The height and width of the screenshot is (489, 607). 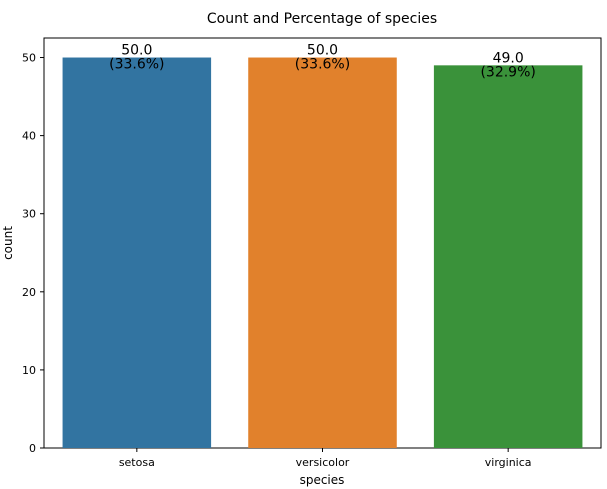 What do you see at coordinates (29, 292) in the screenshot?
I see `y-tick-label-20: 20` at bounding box center [29, 292].